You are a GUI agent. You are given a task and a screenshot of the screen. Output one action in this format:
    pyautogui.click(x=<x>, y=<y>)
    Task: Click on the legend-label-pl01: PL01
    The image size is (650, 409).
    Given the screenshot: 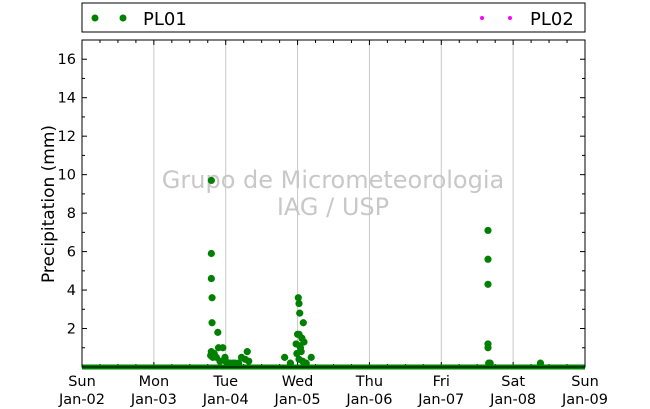 What is the action you would take?
    pyautogui.click(x=165, y=19)
    